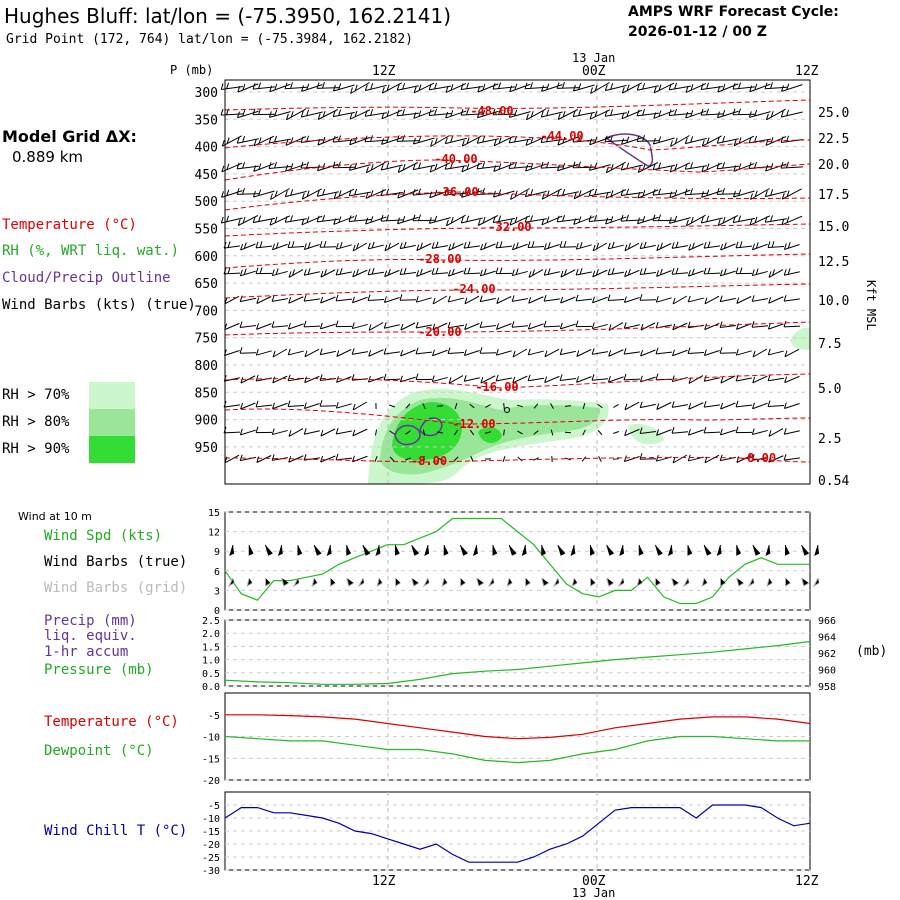 This screenshot has height=900, width=900. I want to click on kft-tick-label: 0.54, so click(833, 481).